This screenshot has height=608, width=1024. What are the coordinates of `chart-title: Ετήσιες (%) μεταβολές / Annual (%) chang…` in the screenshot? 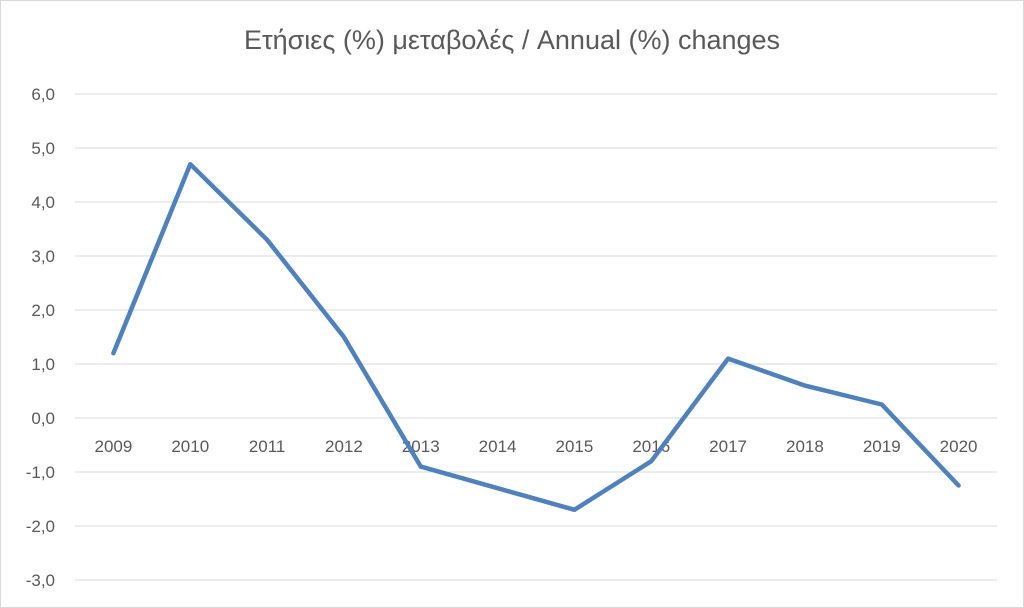 It's located at (512, 40).